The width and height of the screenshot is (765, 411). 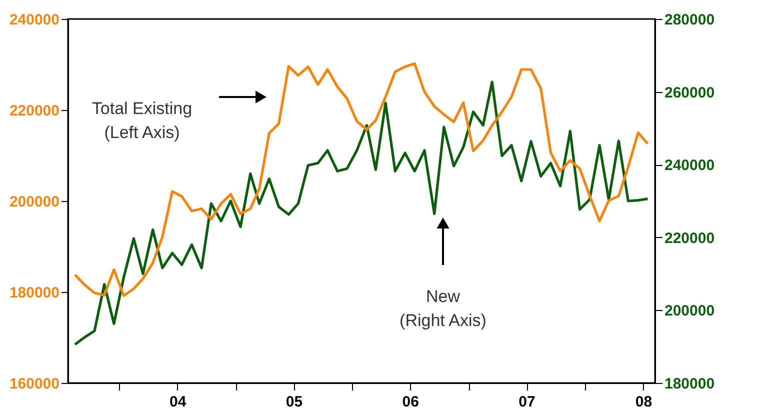 I want to click on x-tick-label: 07, so click(x=527, y=402).